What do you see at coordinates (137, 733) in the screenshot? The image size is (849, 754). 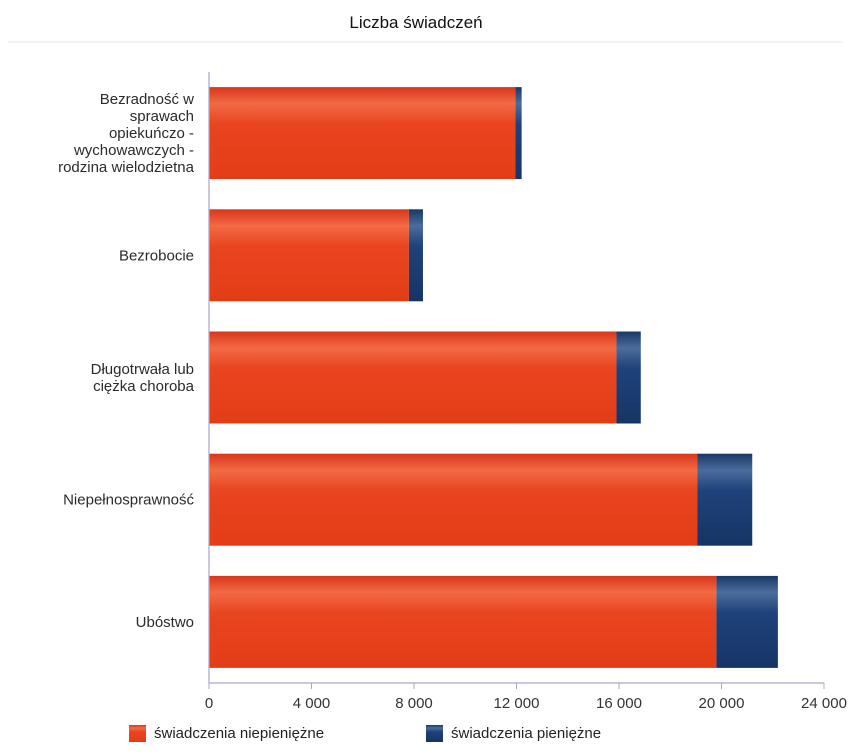 I see `legend-swatch-niepieniezne` at bounding box center [137, 733].